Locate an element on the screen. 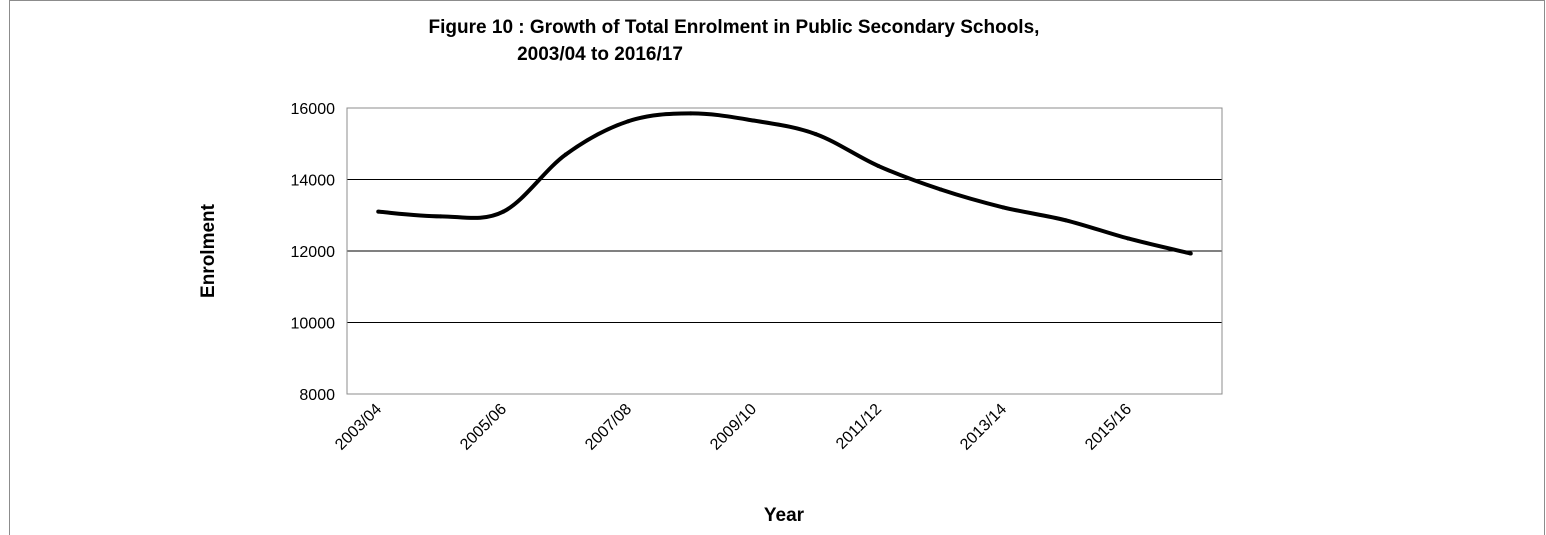  data-point-2011/12 is located at coordinates (878, 165).